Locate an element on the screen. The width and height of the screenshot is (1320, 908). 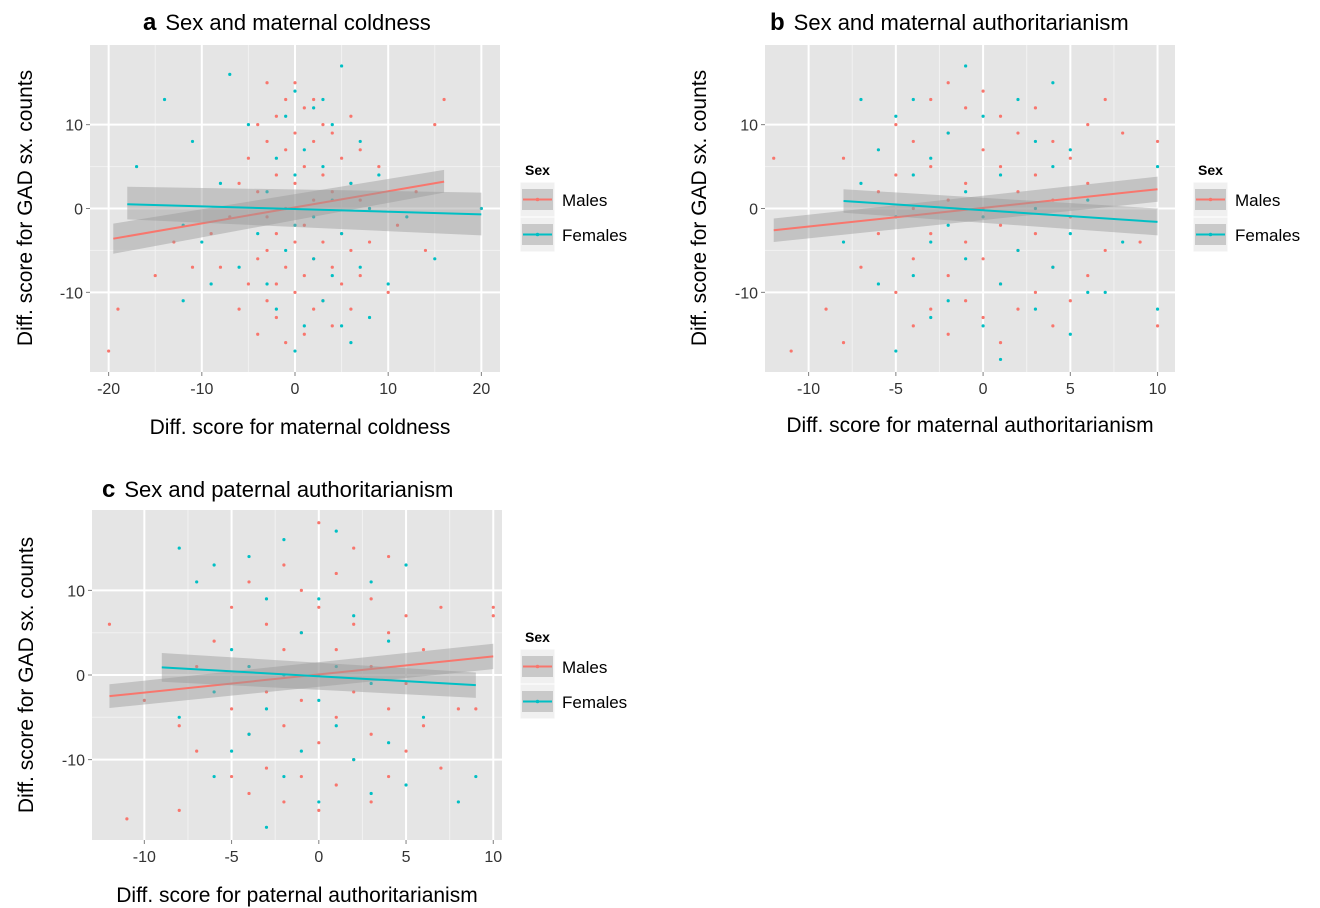
panel-letter: a is located at coordinates (150, 22).